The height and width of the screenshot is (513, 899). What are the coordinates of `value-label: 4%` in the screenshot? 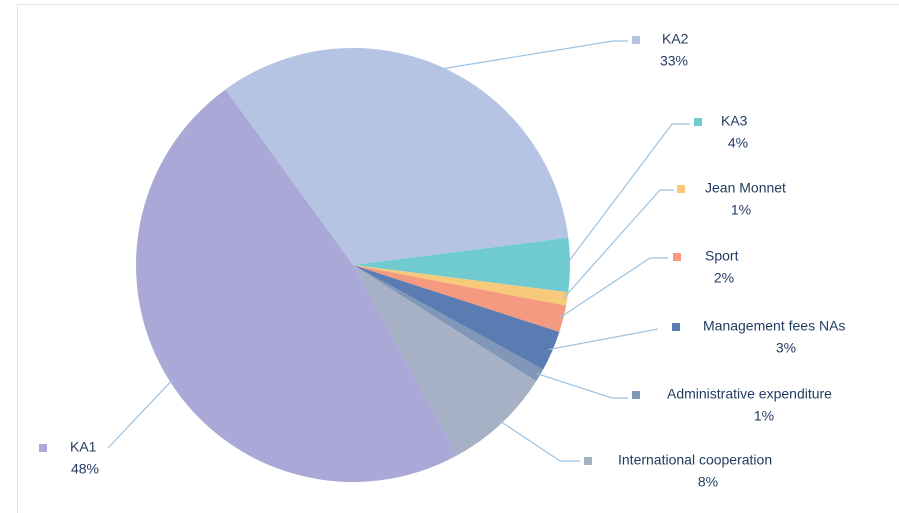 It's located at (738, 143).